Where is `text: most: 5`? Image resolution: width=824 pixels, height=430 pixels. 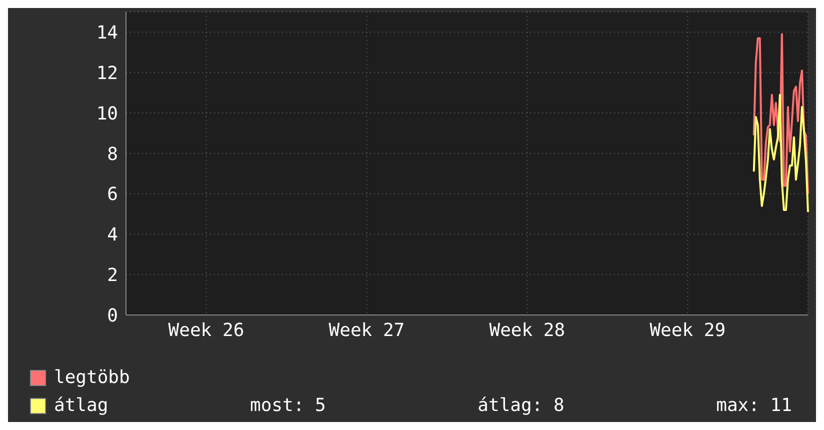 text: most: 5 is located at coordinates (288, 406).